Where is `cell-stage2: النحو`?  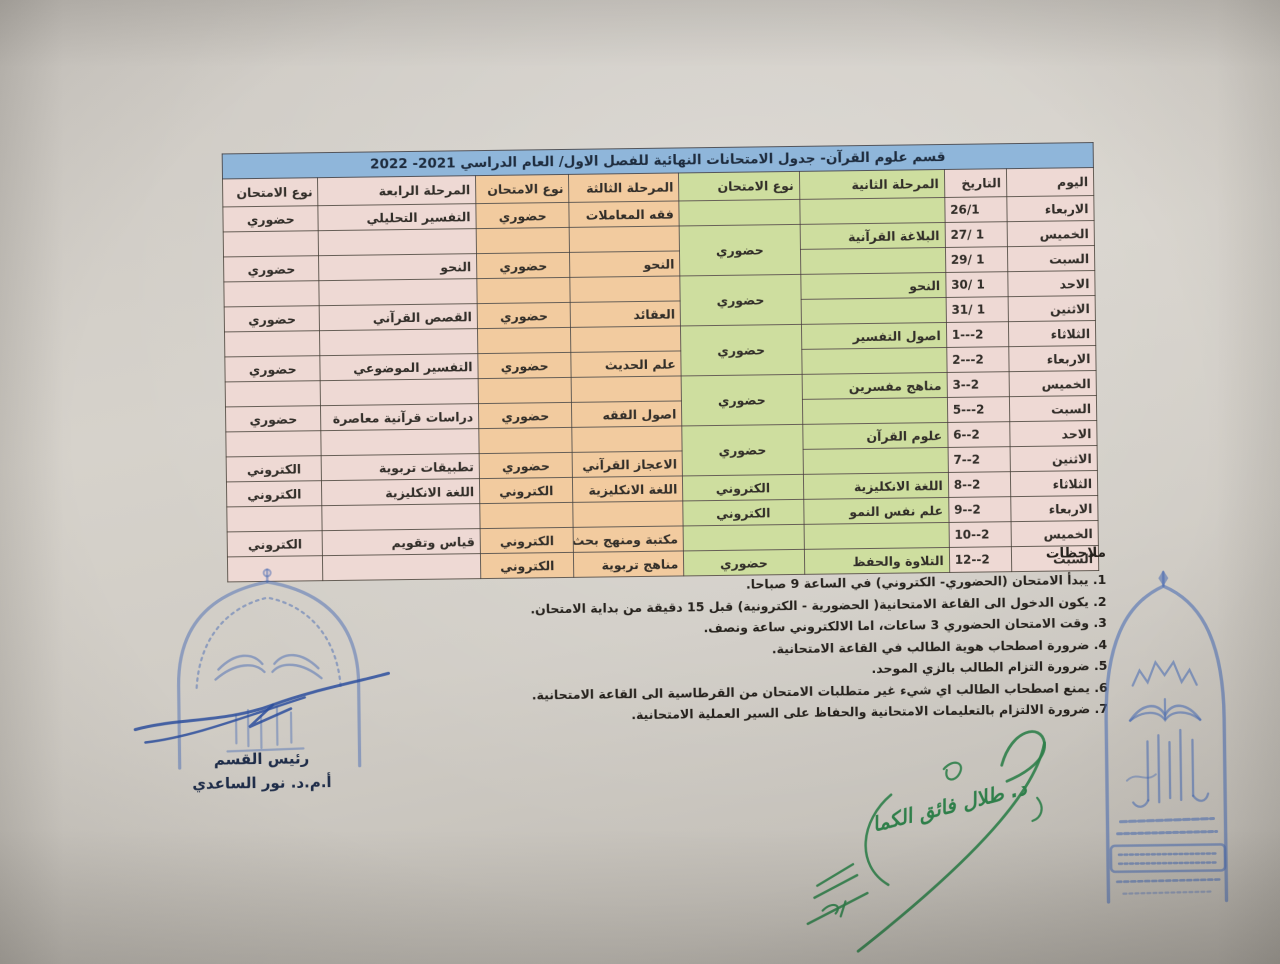
cell-stage2: النحو is located at coordinates (873, 286).